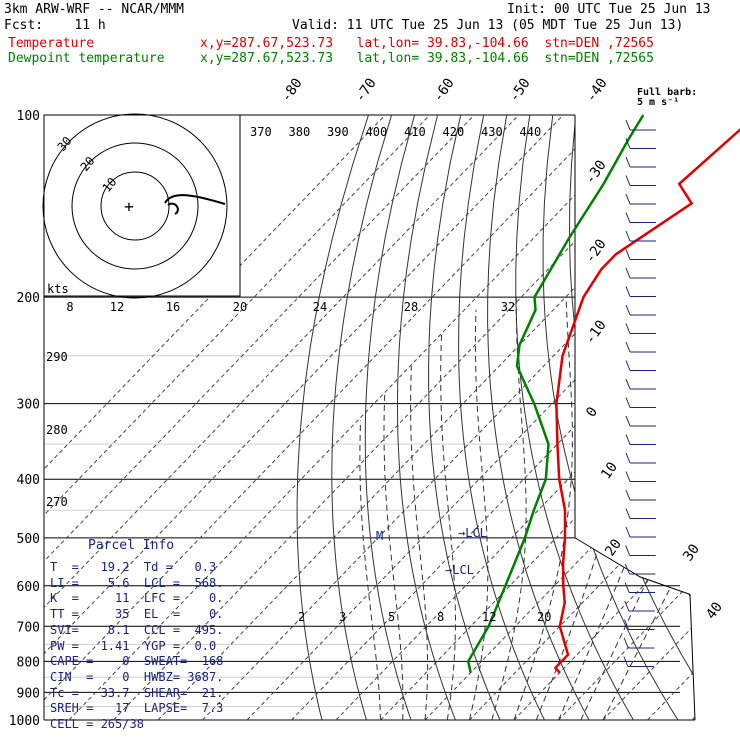 This screenshot has height=740, width=740. I want to click on barb-legend-line: Full barb:, so click(667, 92).